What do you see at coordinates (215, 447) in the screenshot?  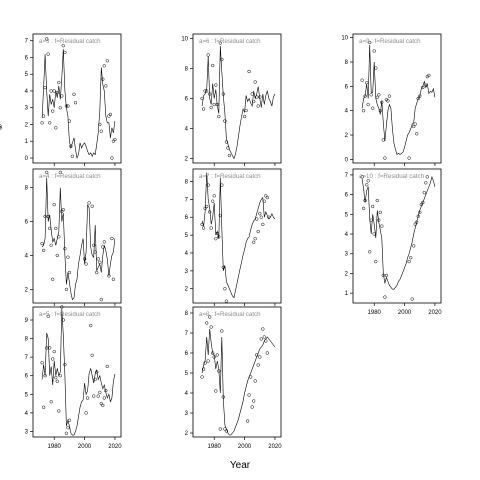 I see `x-tick-label: 1980` at bounding box center [215, 447].